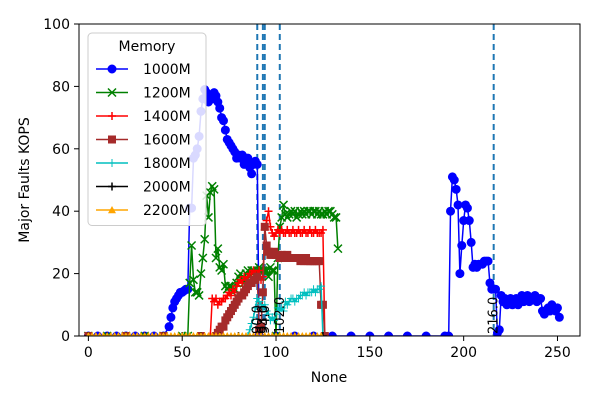 The width and height of the screenshot is (600, 405). What do you see at coordinates (463, 353) in the screenshot?
I see `x-tick-label-4: 200` at bounding box center [463, 353].